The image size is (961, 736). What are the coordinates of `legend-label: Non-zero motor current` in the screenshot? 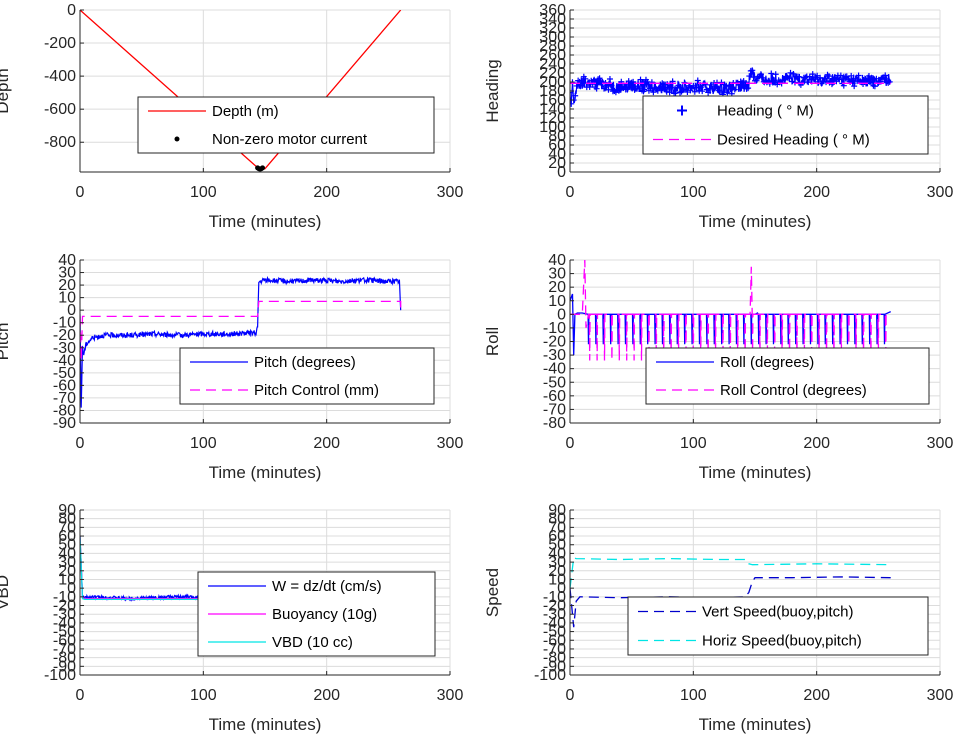 It's located at (290, 139).